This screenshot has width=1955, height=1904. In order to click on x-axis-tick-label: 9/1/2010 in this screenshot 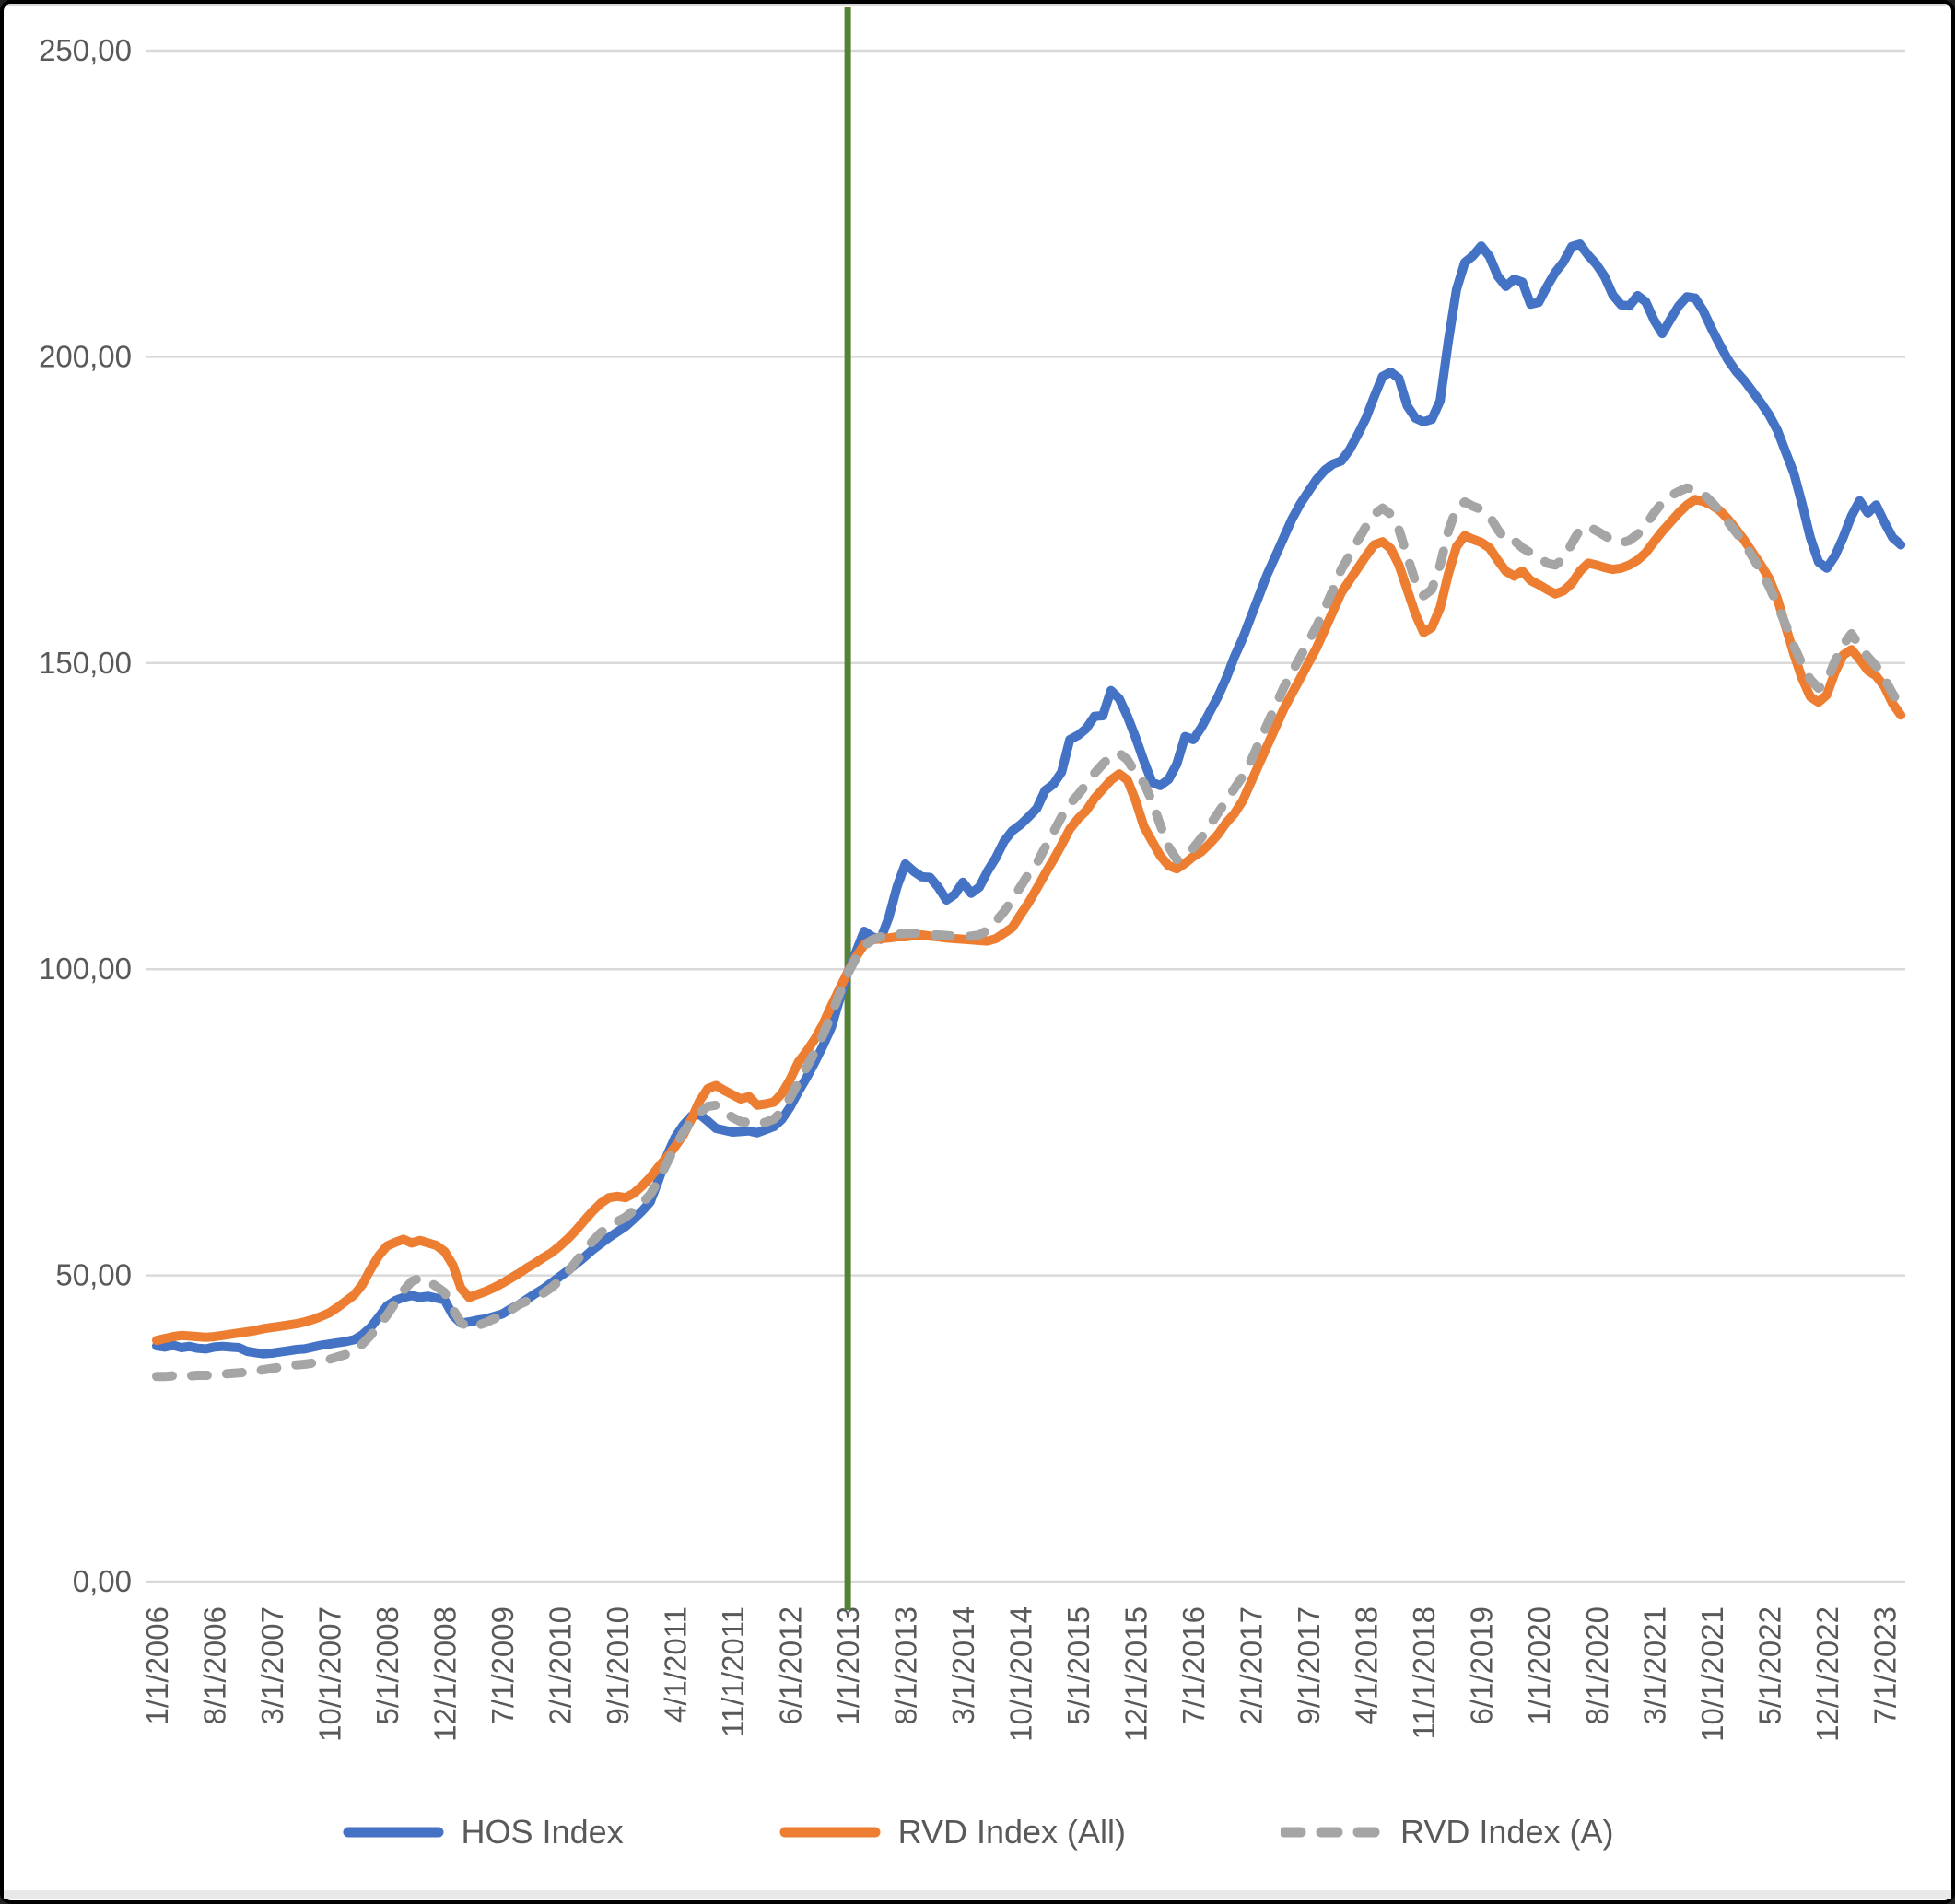, I will do `click(618, 1665)`.